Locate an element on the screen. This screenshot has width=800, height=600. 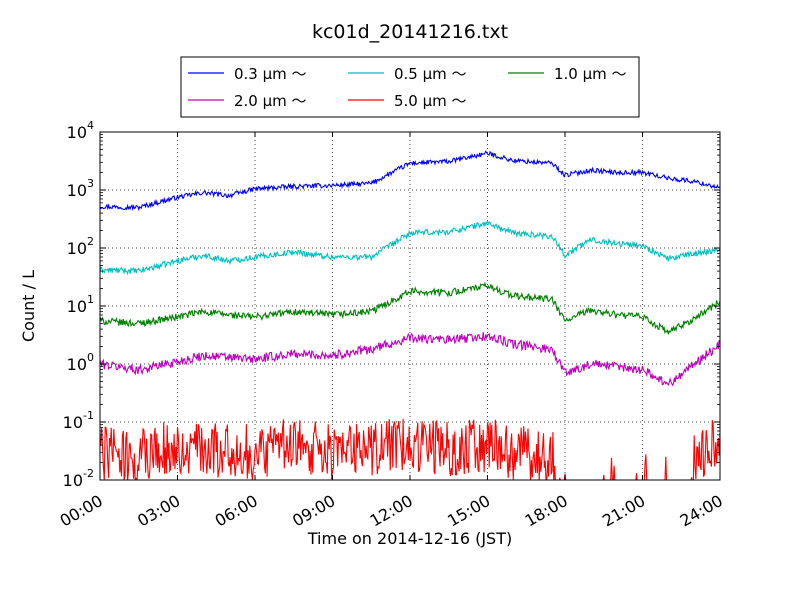
legend-entry-1: 0.3 μm ～ is located at coordinates (247, 74).